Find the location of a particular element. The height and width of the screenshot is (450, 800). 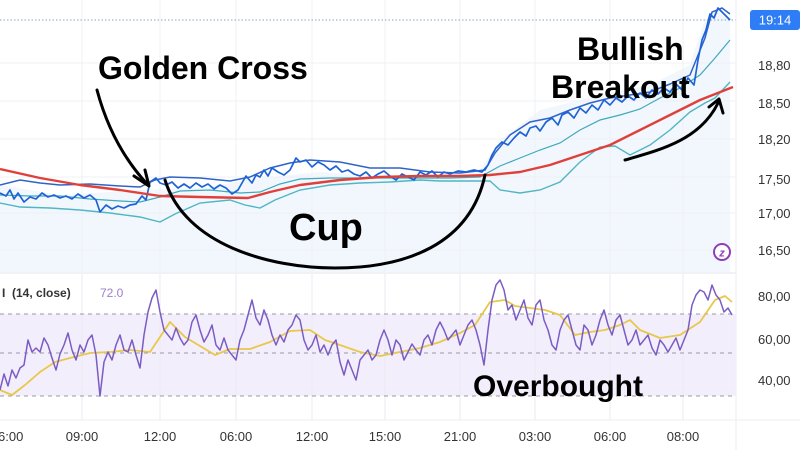

rsi-current-value: 72.0 is located at coordinates (112, 293).